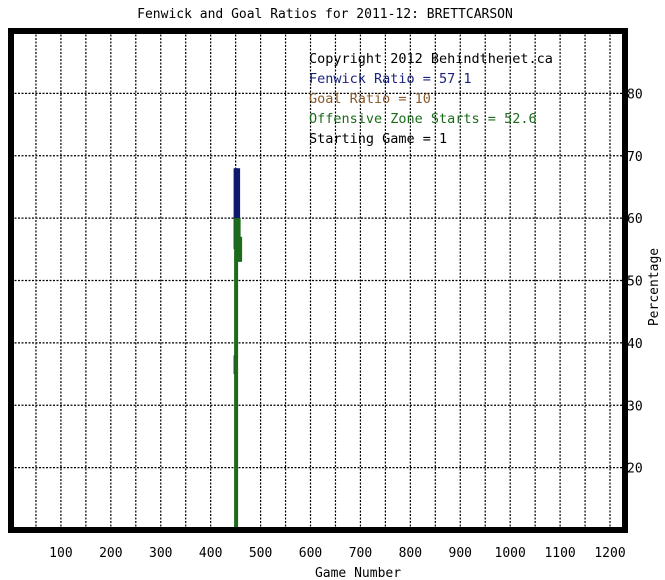  What do you see at coordinates (635, 344) in the screenshot?
I see `y-tick-label: 40` at bounding box center [635, 344].